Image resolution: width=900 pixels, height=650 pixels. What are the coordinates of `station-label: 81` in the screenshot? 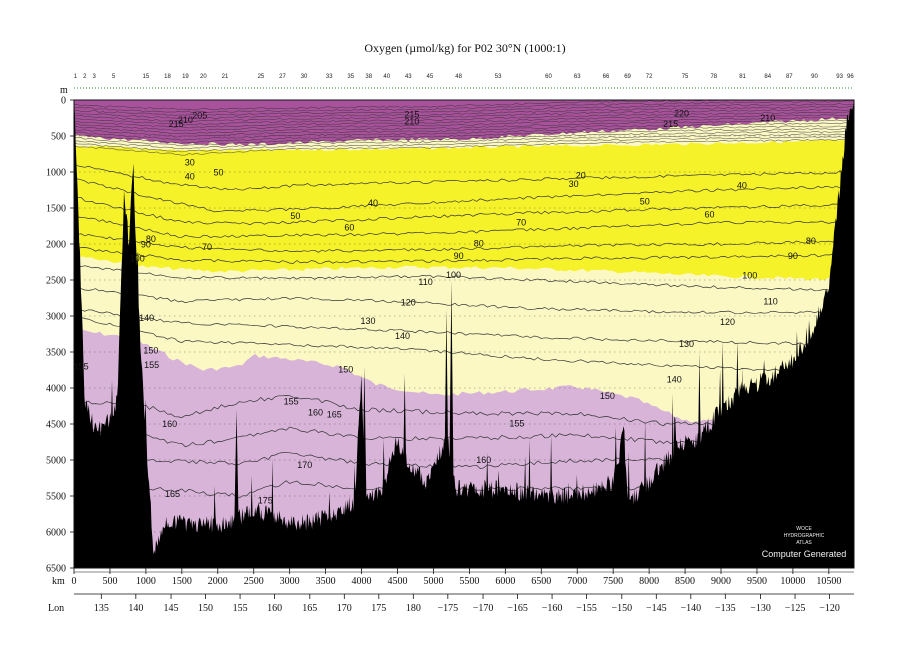 It's located at (742, 77).